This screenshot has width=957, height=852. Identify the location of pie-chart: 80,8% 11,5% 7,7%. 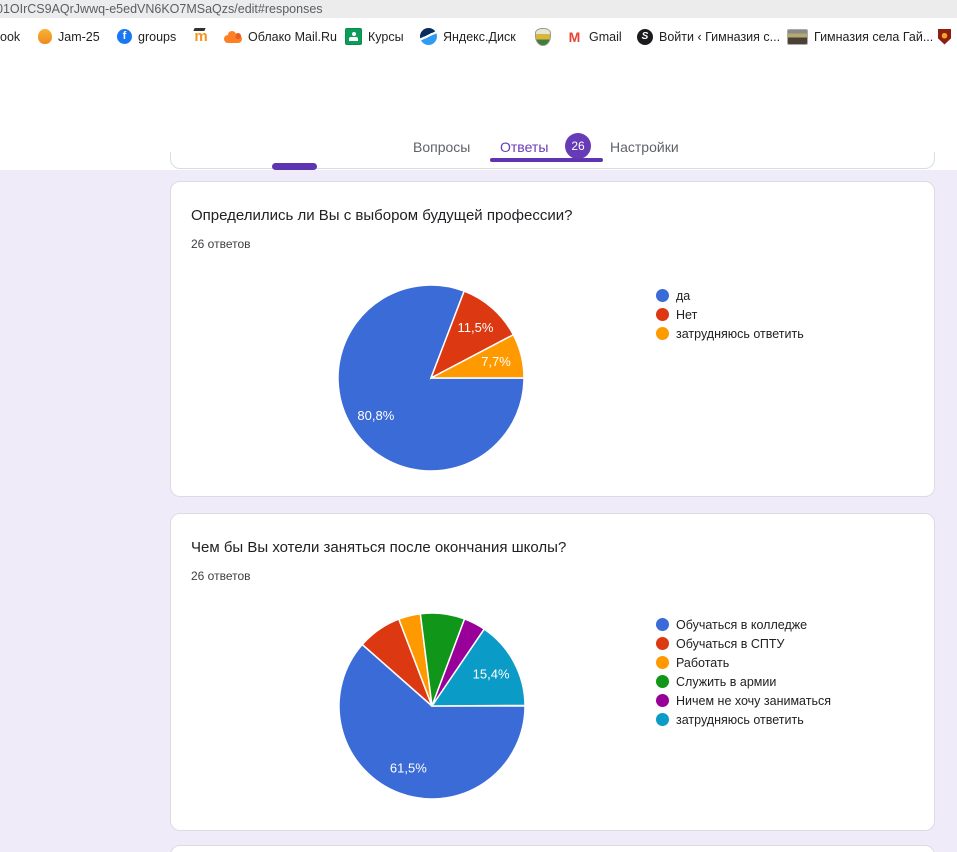
(431, 378).